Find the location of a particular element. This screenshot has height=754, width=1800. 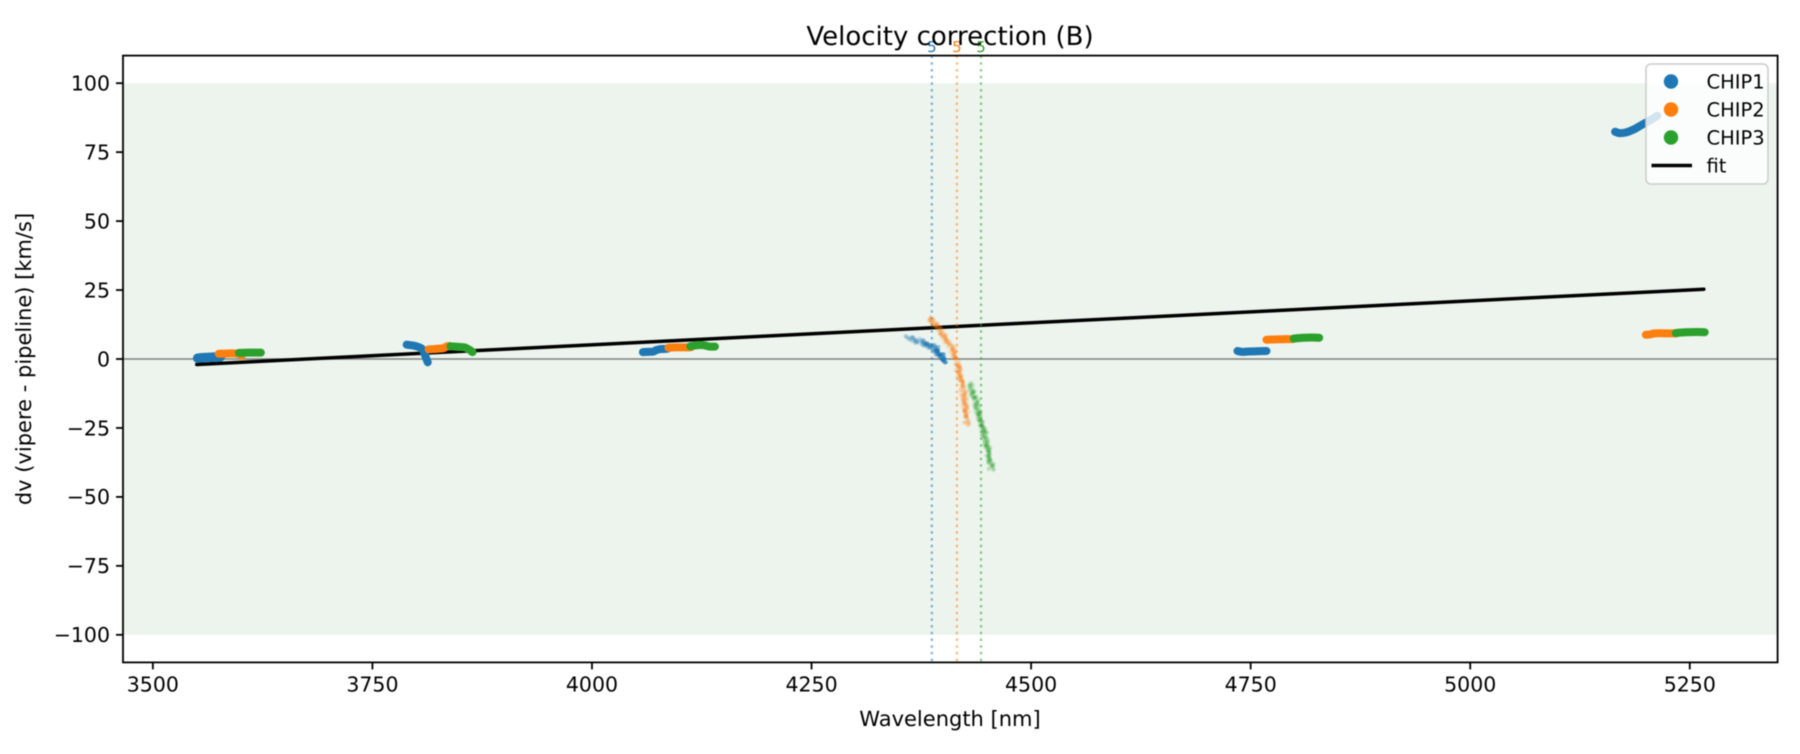

x-axis-label: Wavelength [nm] is located at coordinates (949, 719).